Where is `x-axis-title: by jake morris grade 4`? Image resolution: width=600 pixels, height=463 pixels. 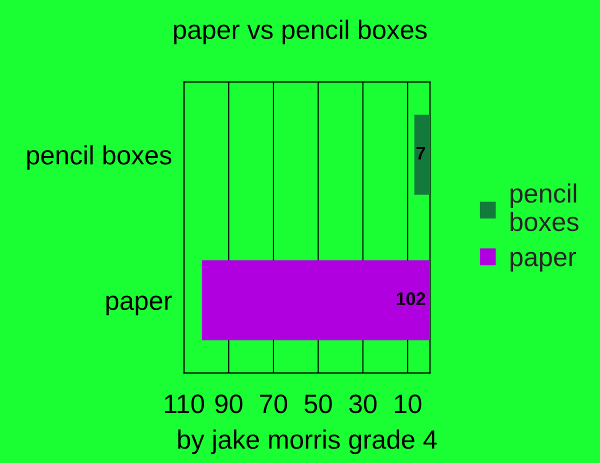 x-axis-title: by jake morris grade 4 is located at coordinates (307, 442).